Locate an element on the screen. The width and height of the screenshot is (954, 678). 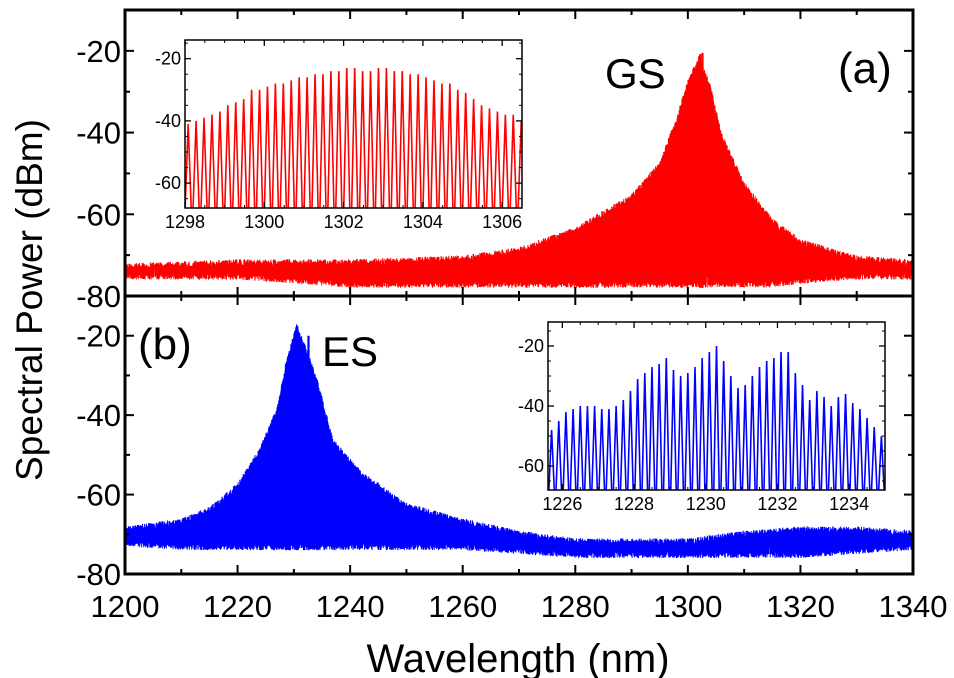
inset-a-frame is located at coordinates (353, 124).